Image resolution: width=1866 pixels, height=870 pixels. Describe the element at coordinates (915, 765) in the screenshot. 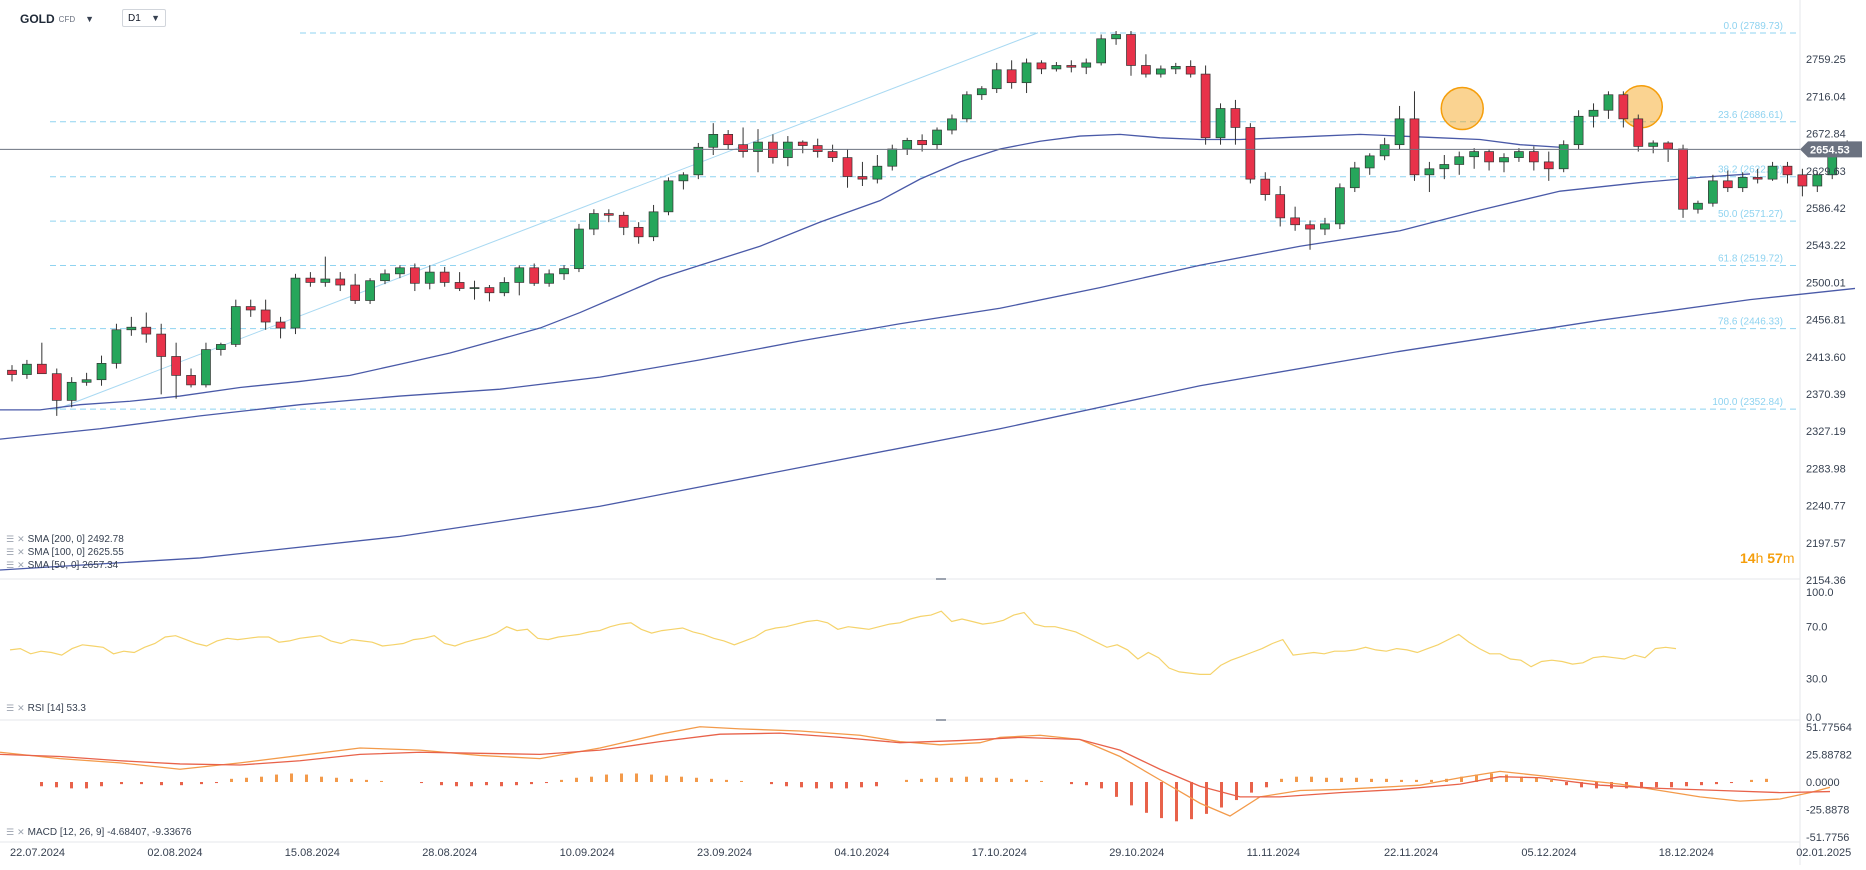

I see `macd-signal-line` at that location.